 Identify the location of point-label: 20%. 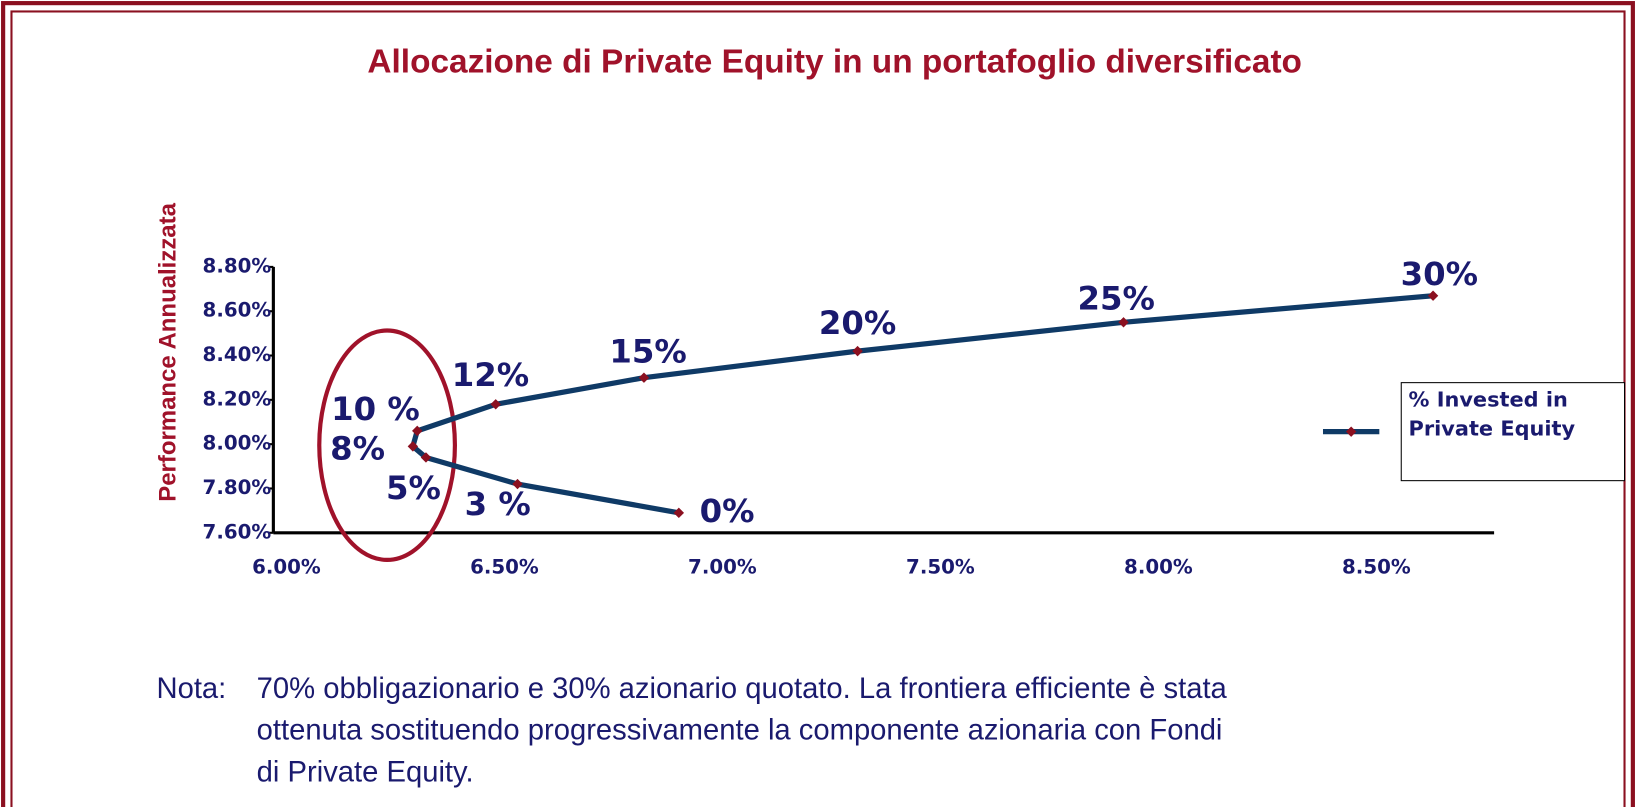
(857, 323).